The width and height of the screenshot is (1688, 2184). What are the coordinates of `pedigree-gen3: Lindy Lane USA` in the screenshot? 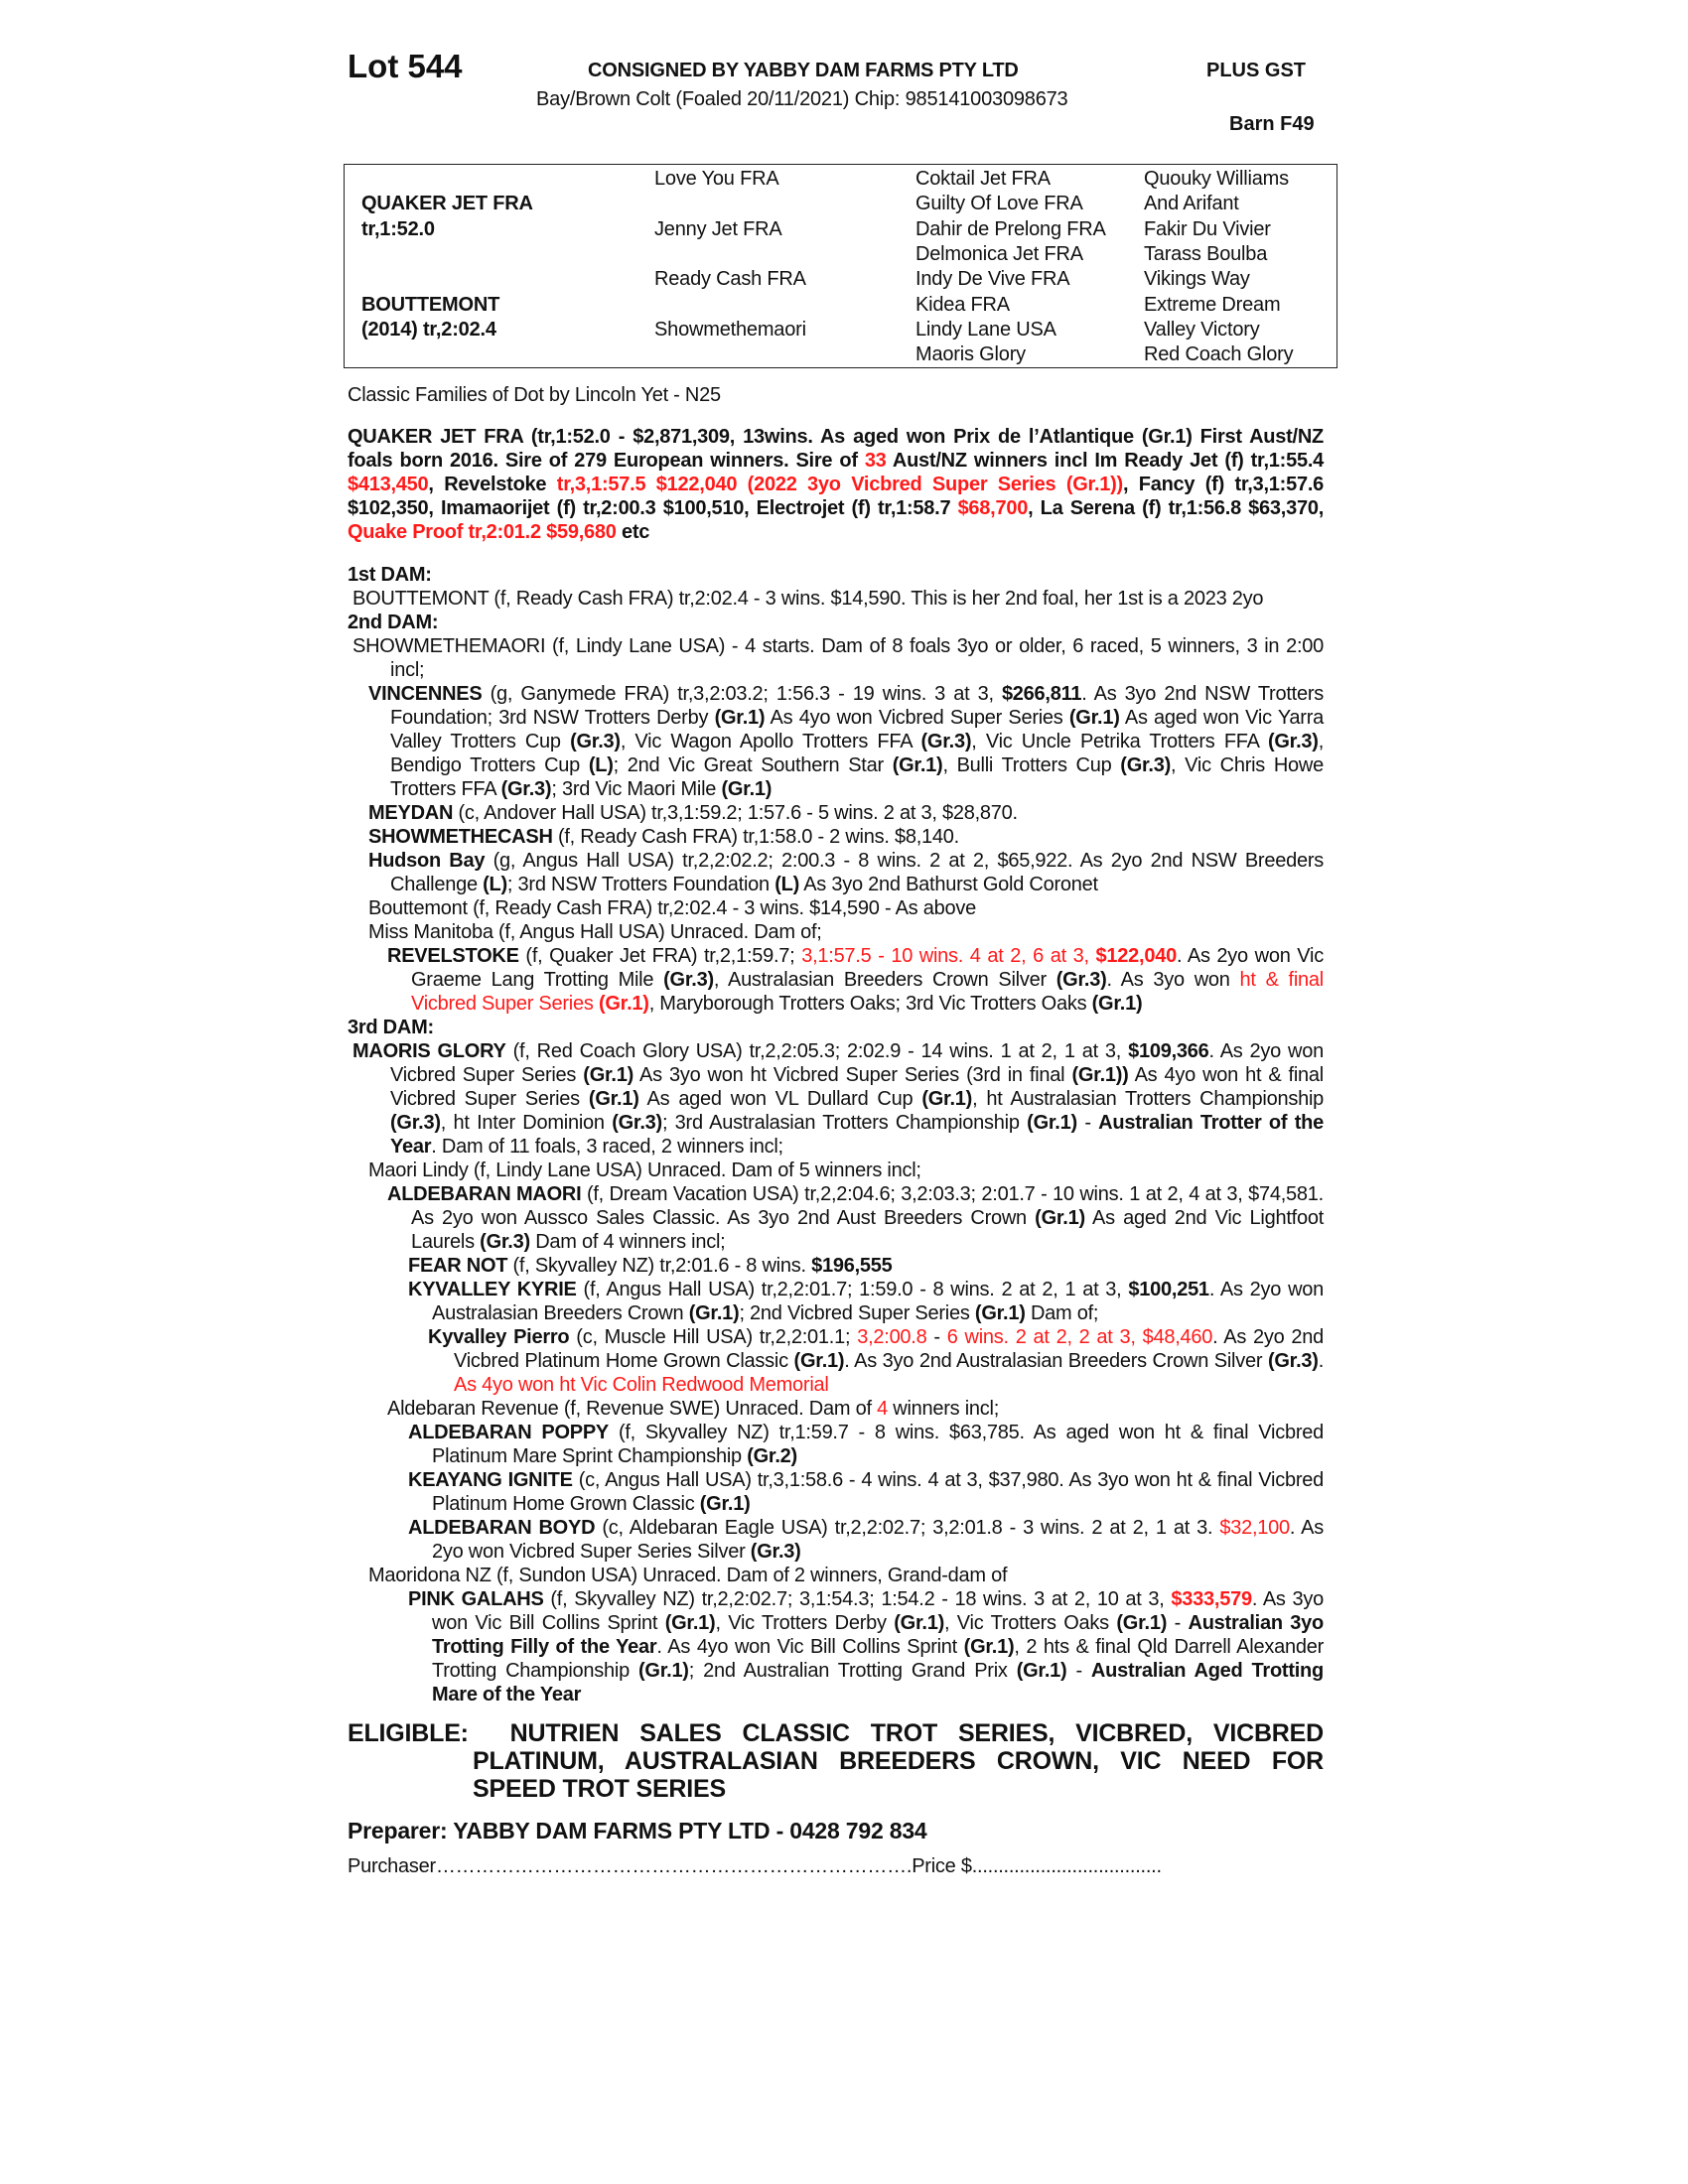 It's located at (985, 330).